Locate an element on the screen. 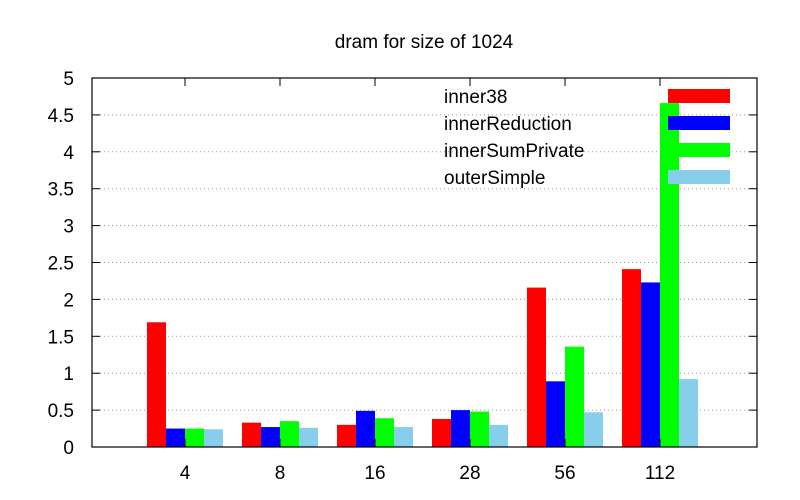 The width and height of the screenshot is (800, 500). x-tick-label: 56 is located at coordinates (564, 473).